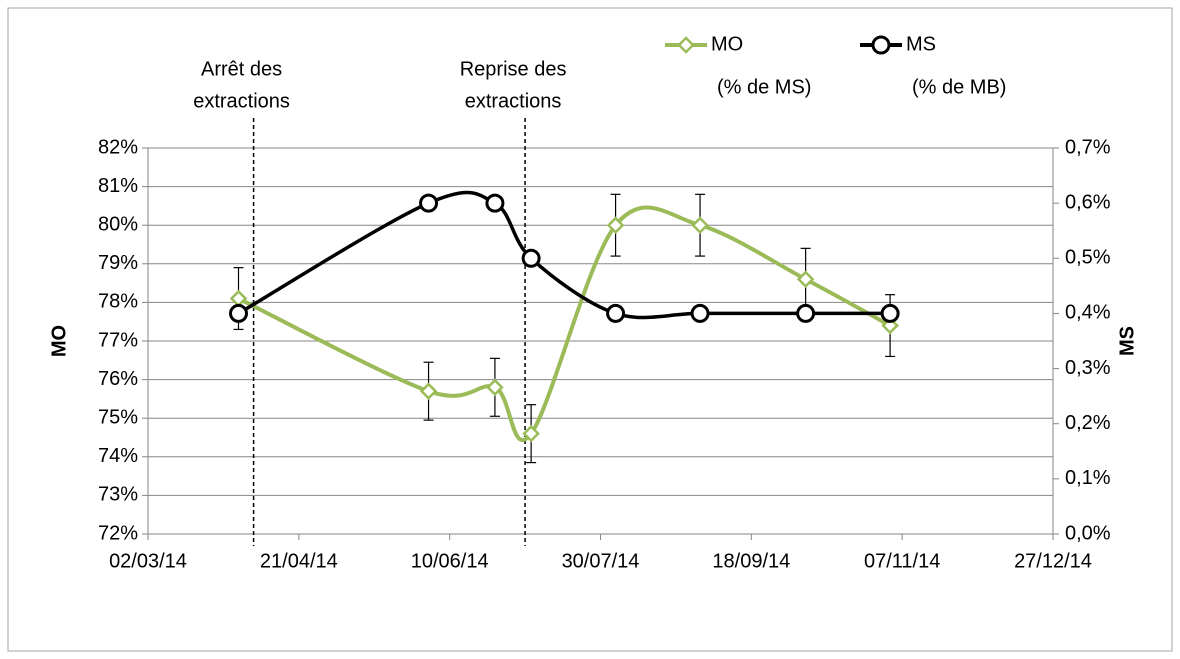  I want to click on annotation-text: Arrêt des, so click(241, 69).